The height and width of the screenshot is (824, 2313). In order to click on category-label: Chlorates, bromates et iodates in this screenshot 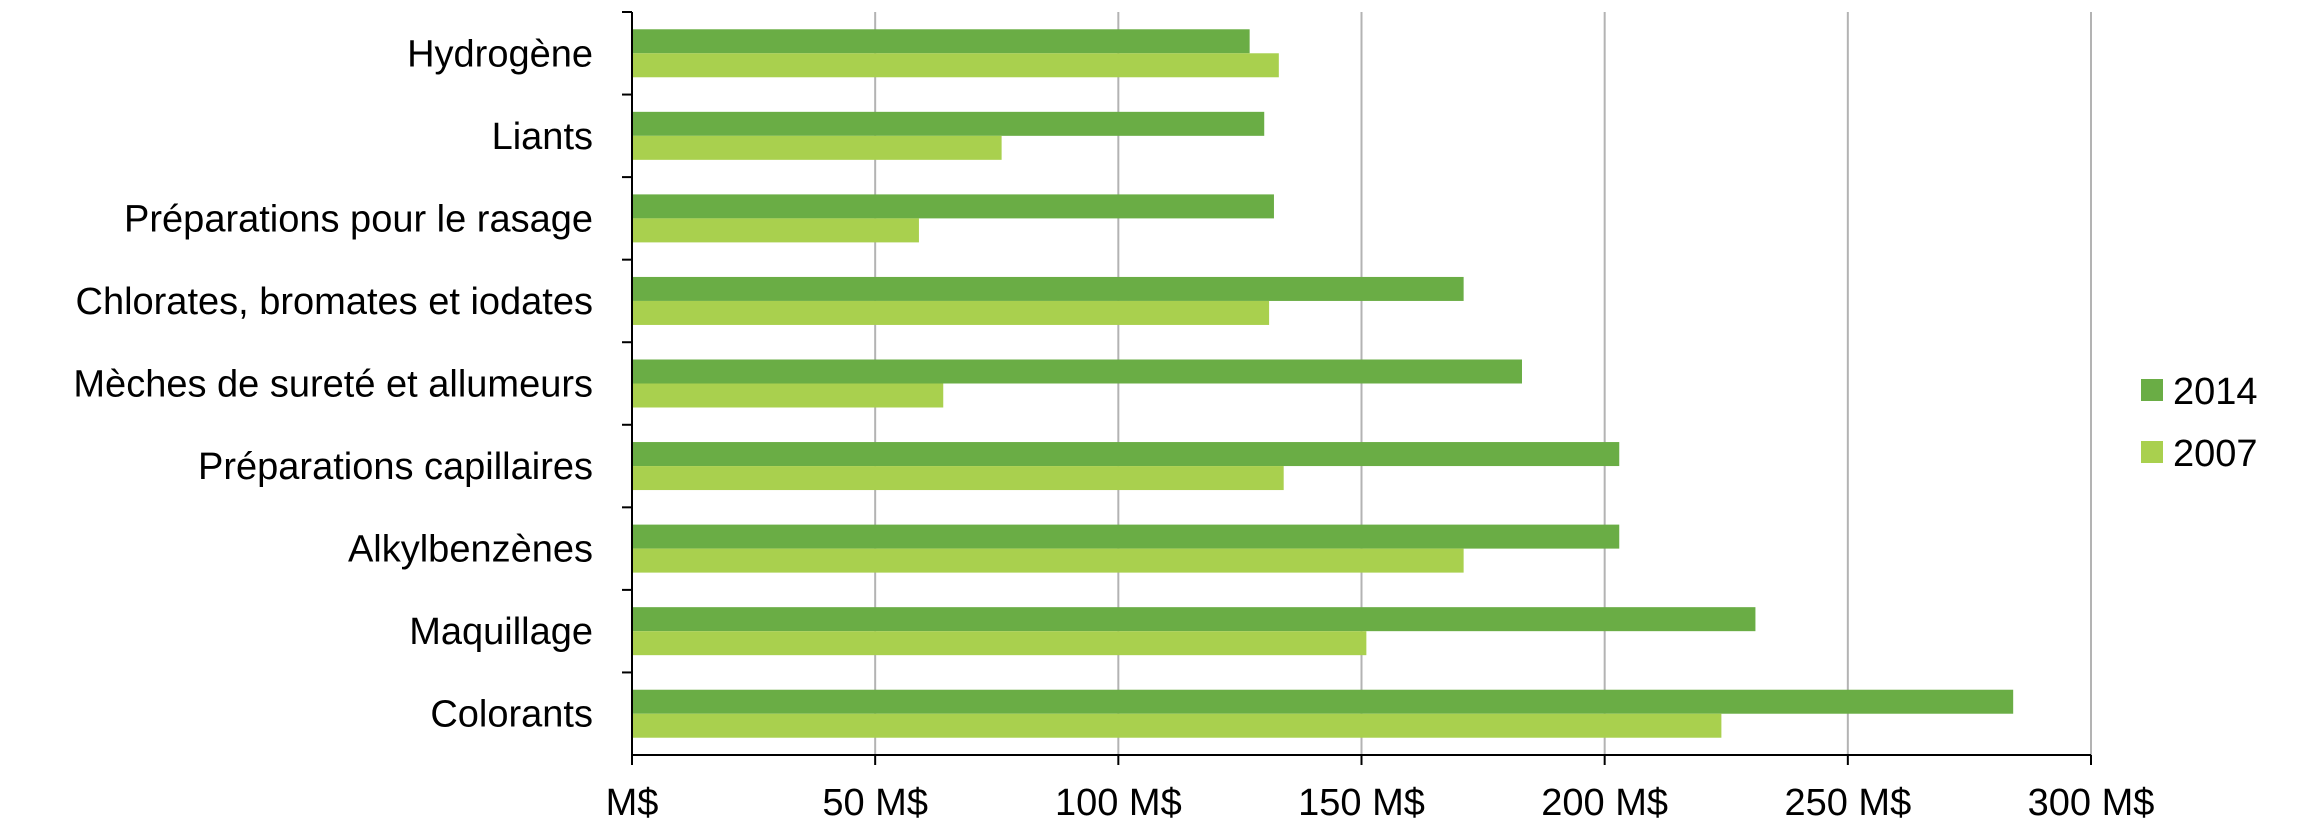, I will do `click(335, 302)`.